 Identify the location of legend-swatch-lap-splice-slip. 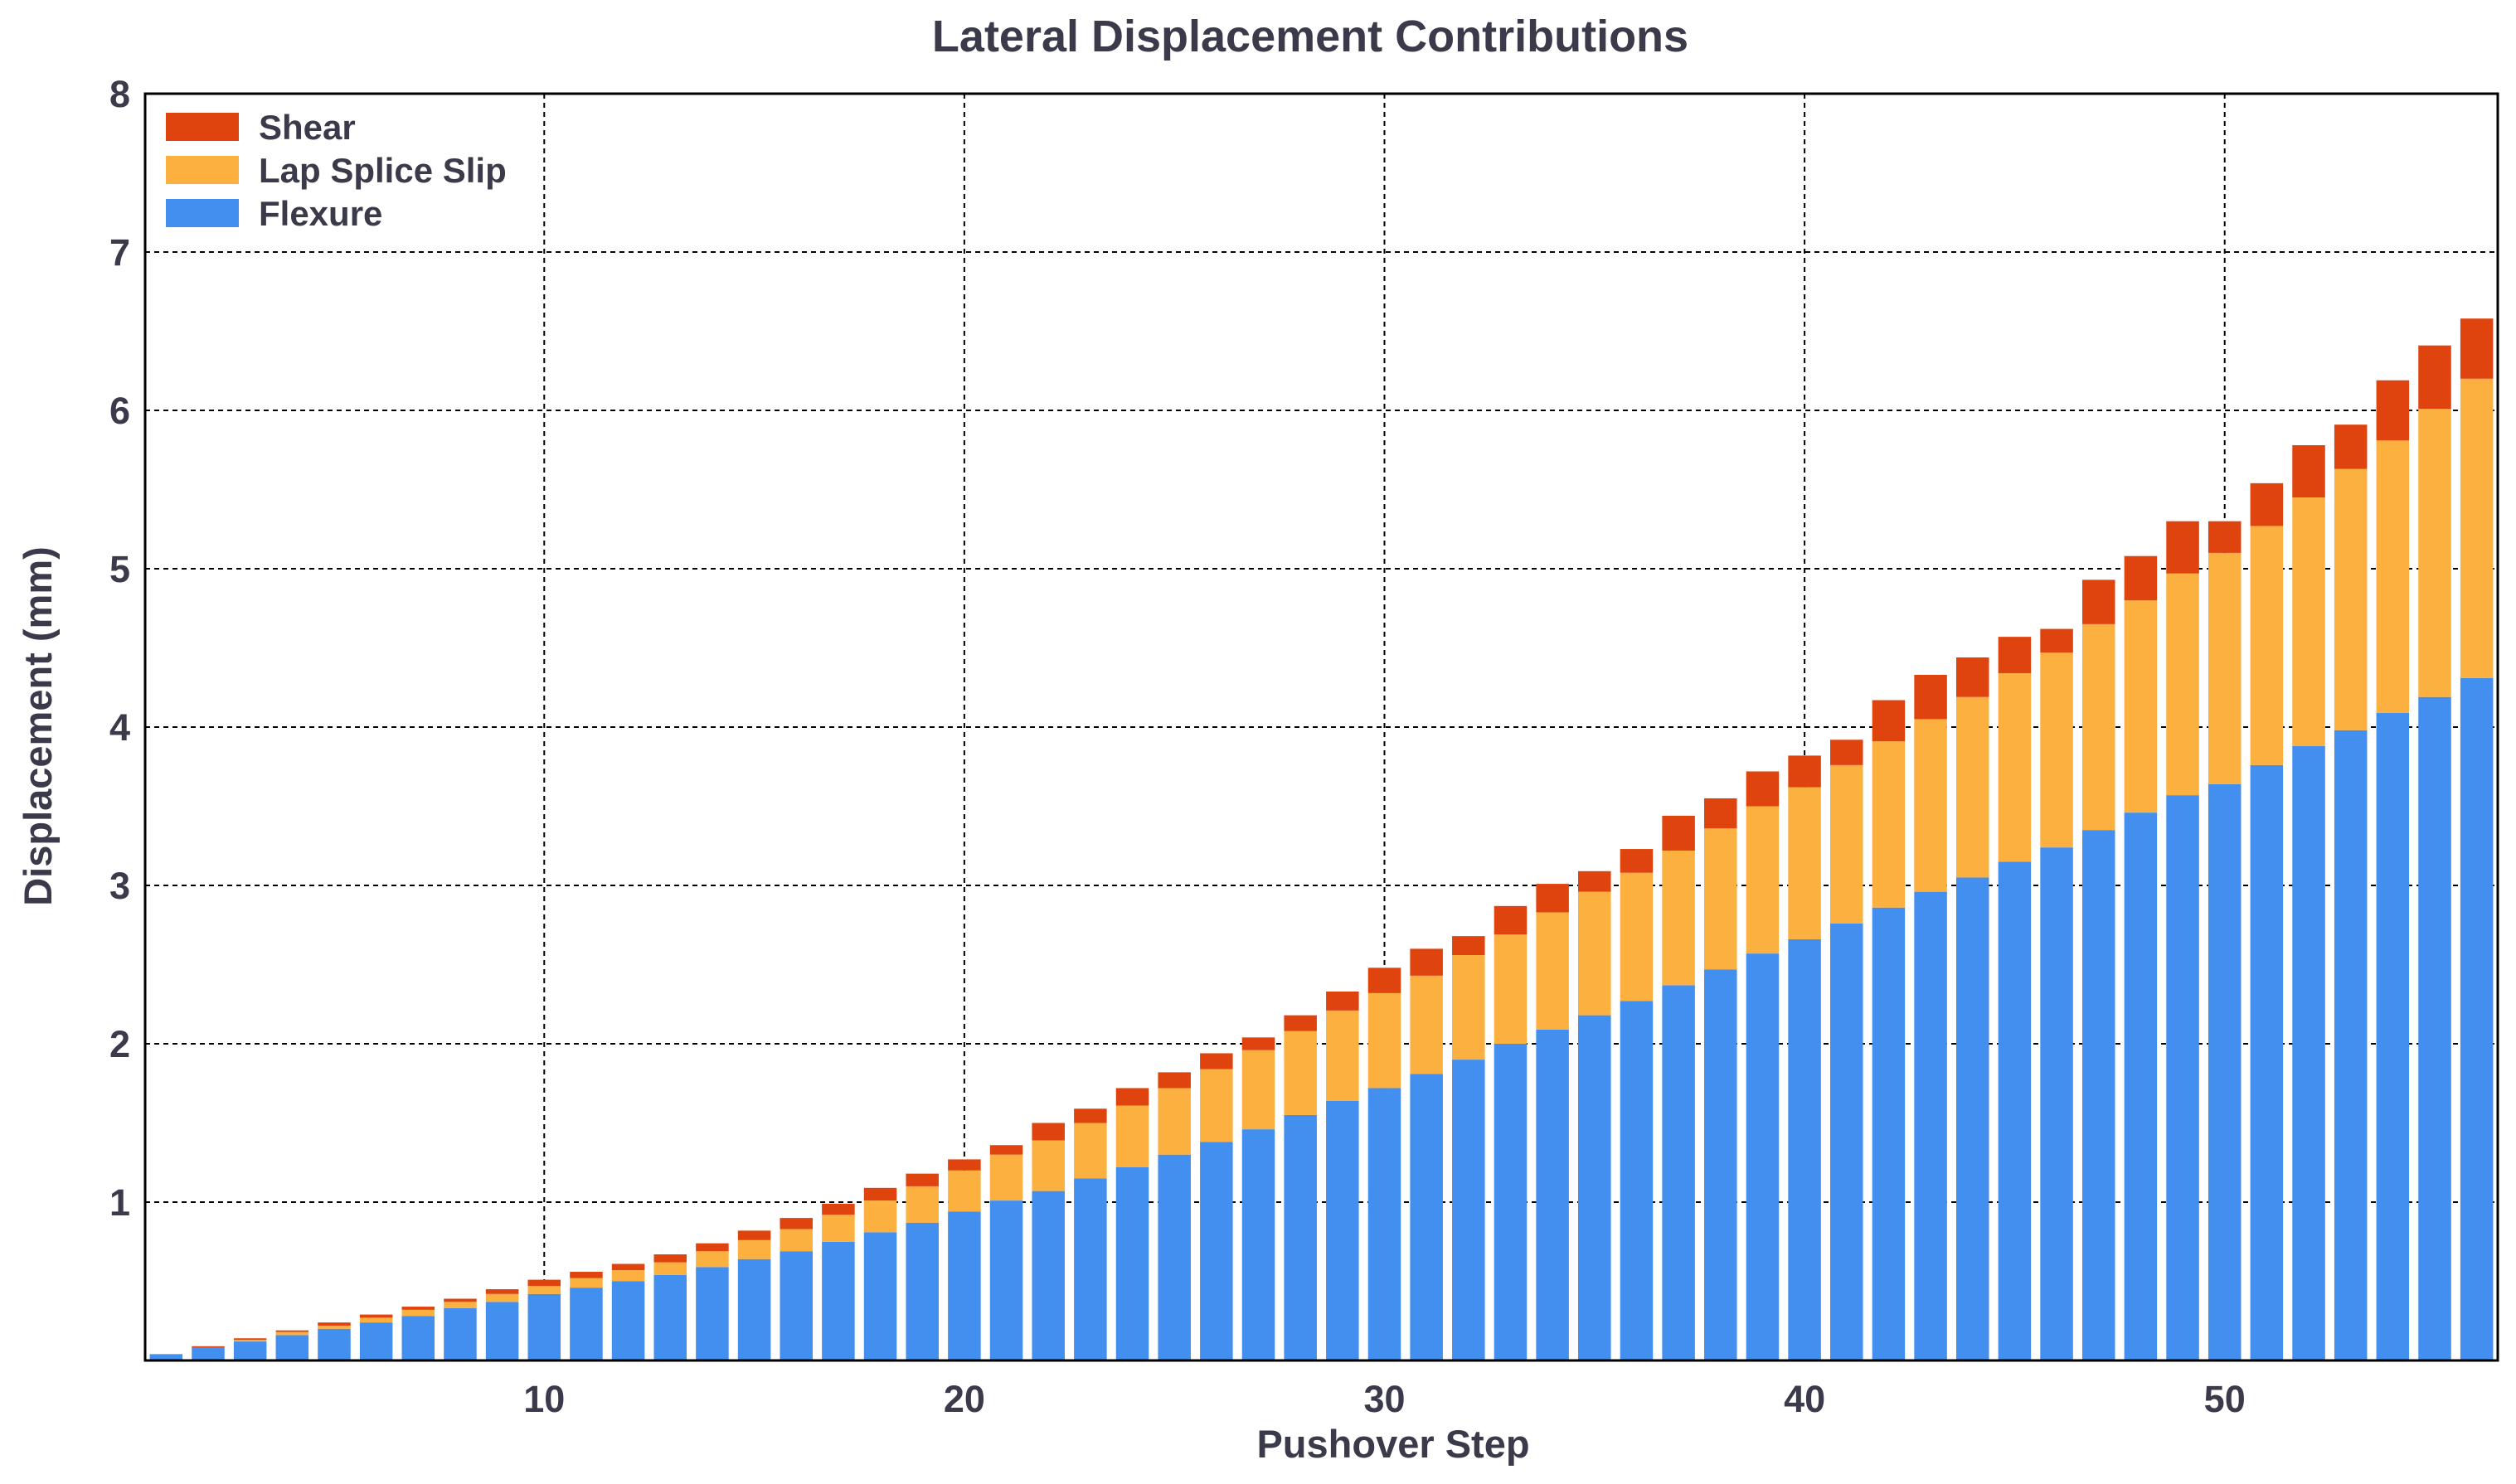
(202, 170).